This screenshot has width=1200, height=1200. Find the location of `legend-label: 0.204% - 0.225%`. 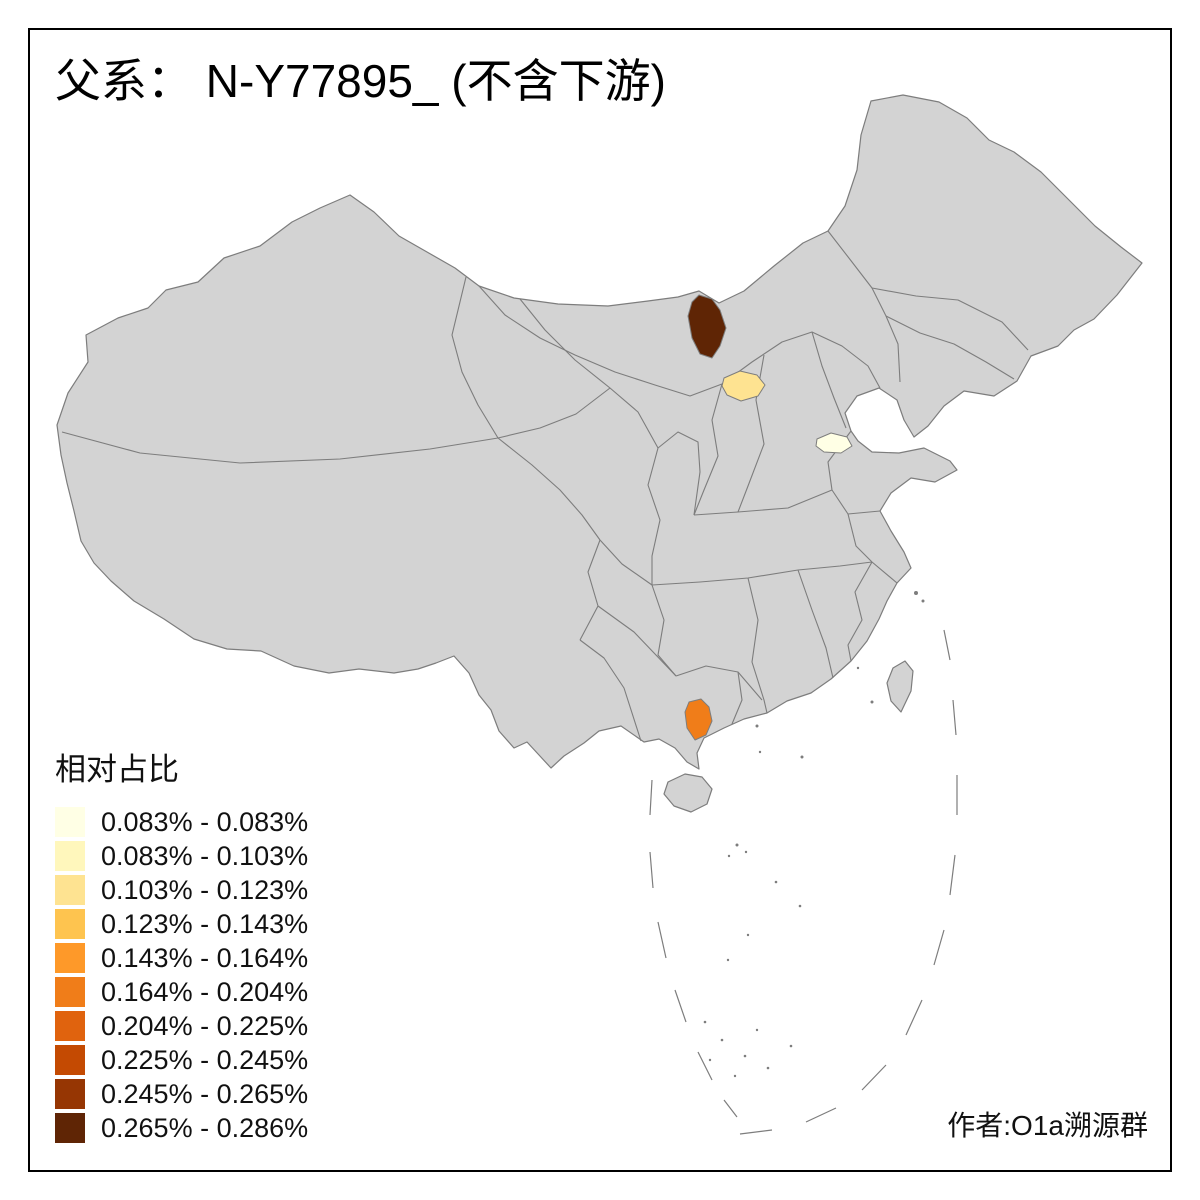

legend-label: 0.204% - 0.225% is located at coordinates (205, 1025).